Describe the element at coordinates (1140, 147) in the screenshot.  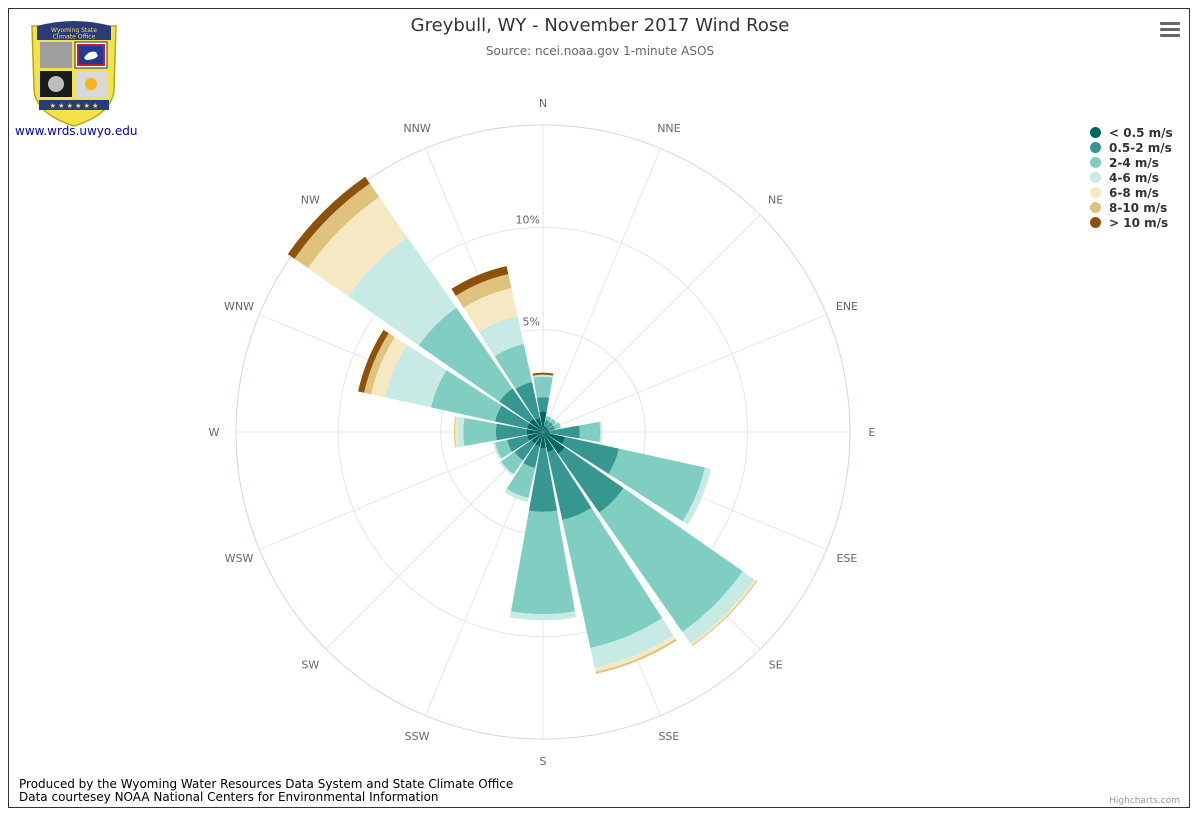
I see `legend-label: 0.5-2 m/s` at that location.